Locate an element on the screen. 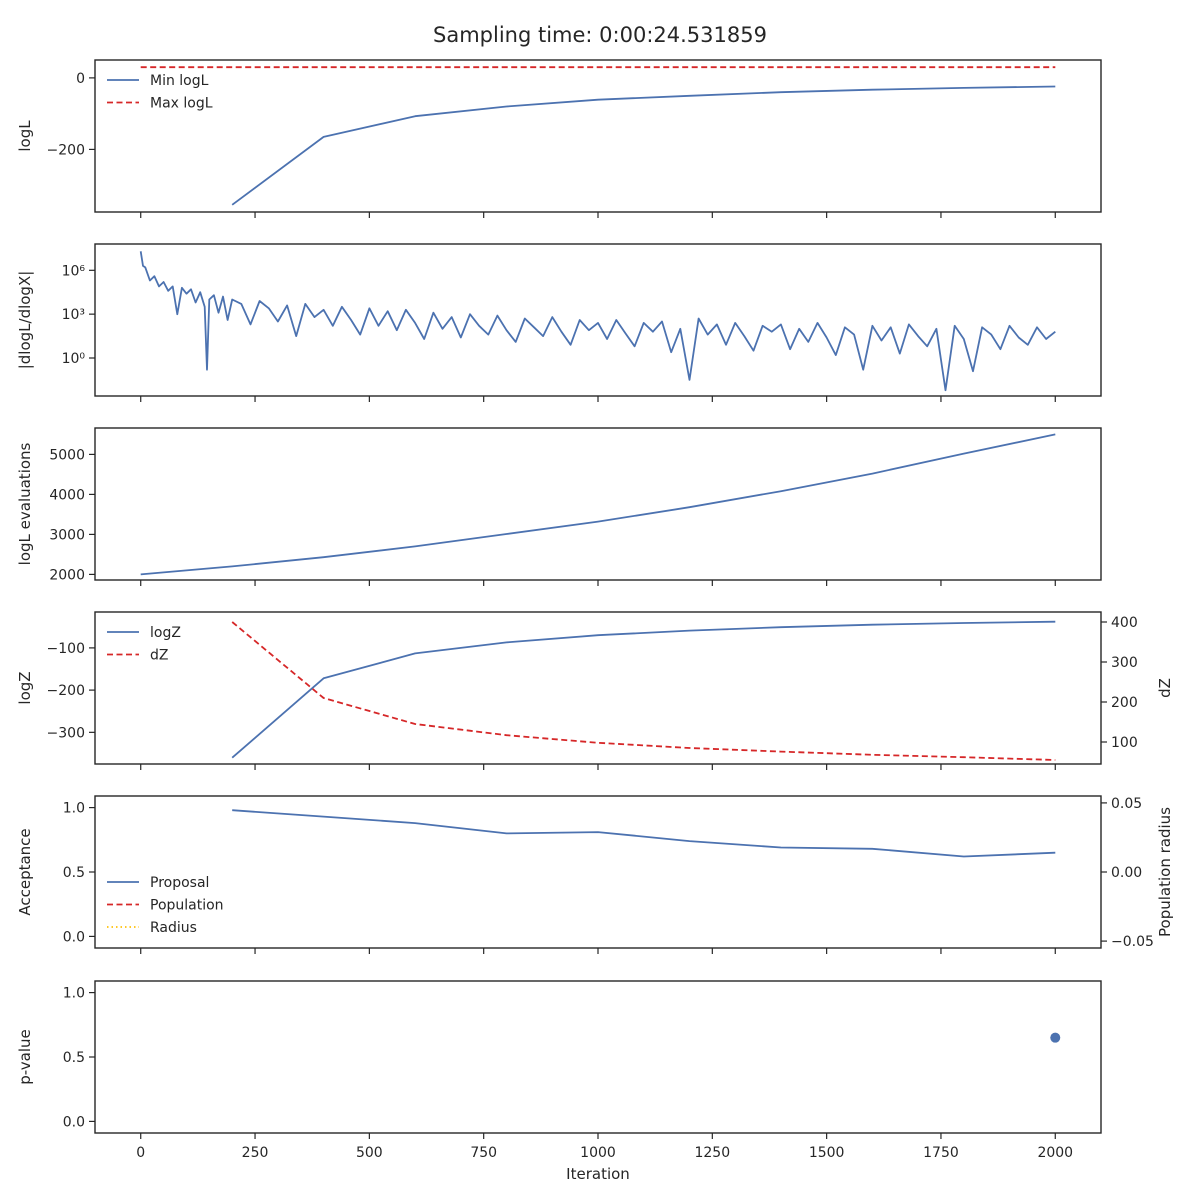 Image resolution: width=1200 pixels, height=1200 pixels. y2-axis-label: Population radius is located at coordinates (1165, 872).